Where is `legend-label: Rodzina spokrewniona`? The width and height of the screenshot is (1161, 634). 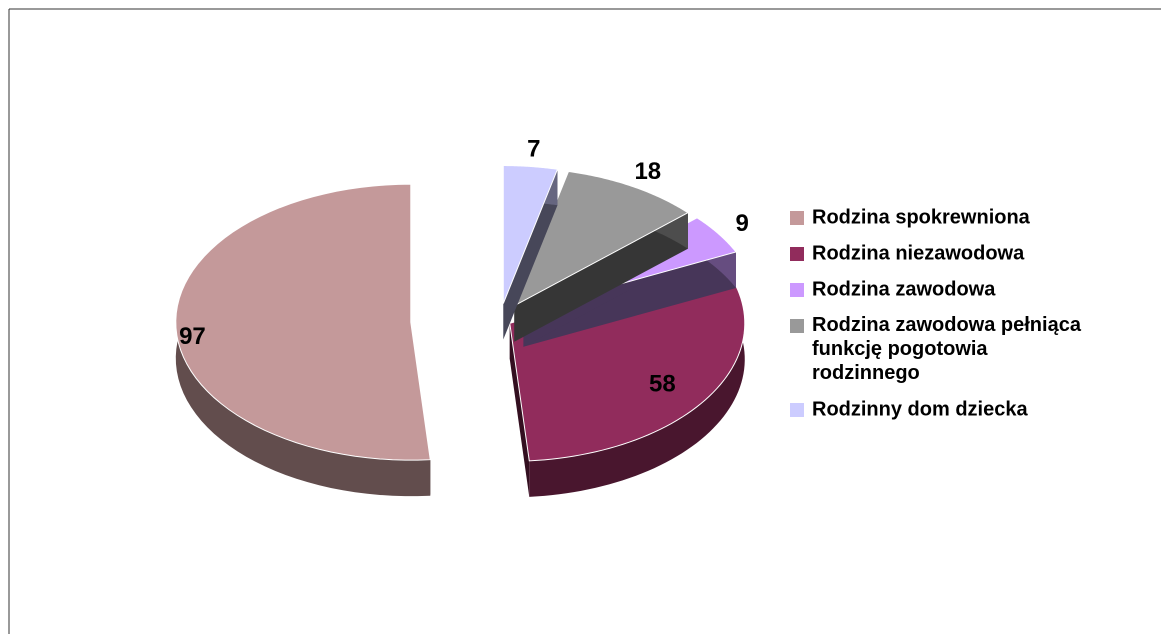
legend-label: Rodzina spokrewniona is located at coordinates (921, 217).